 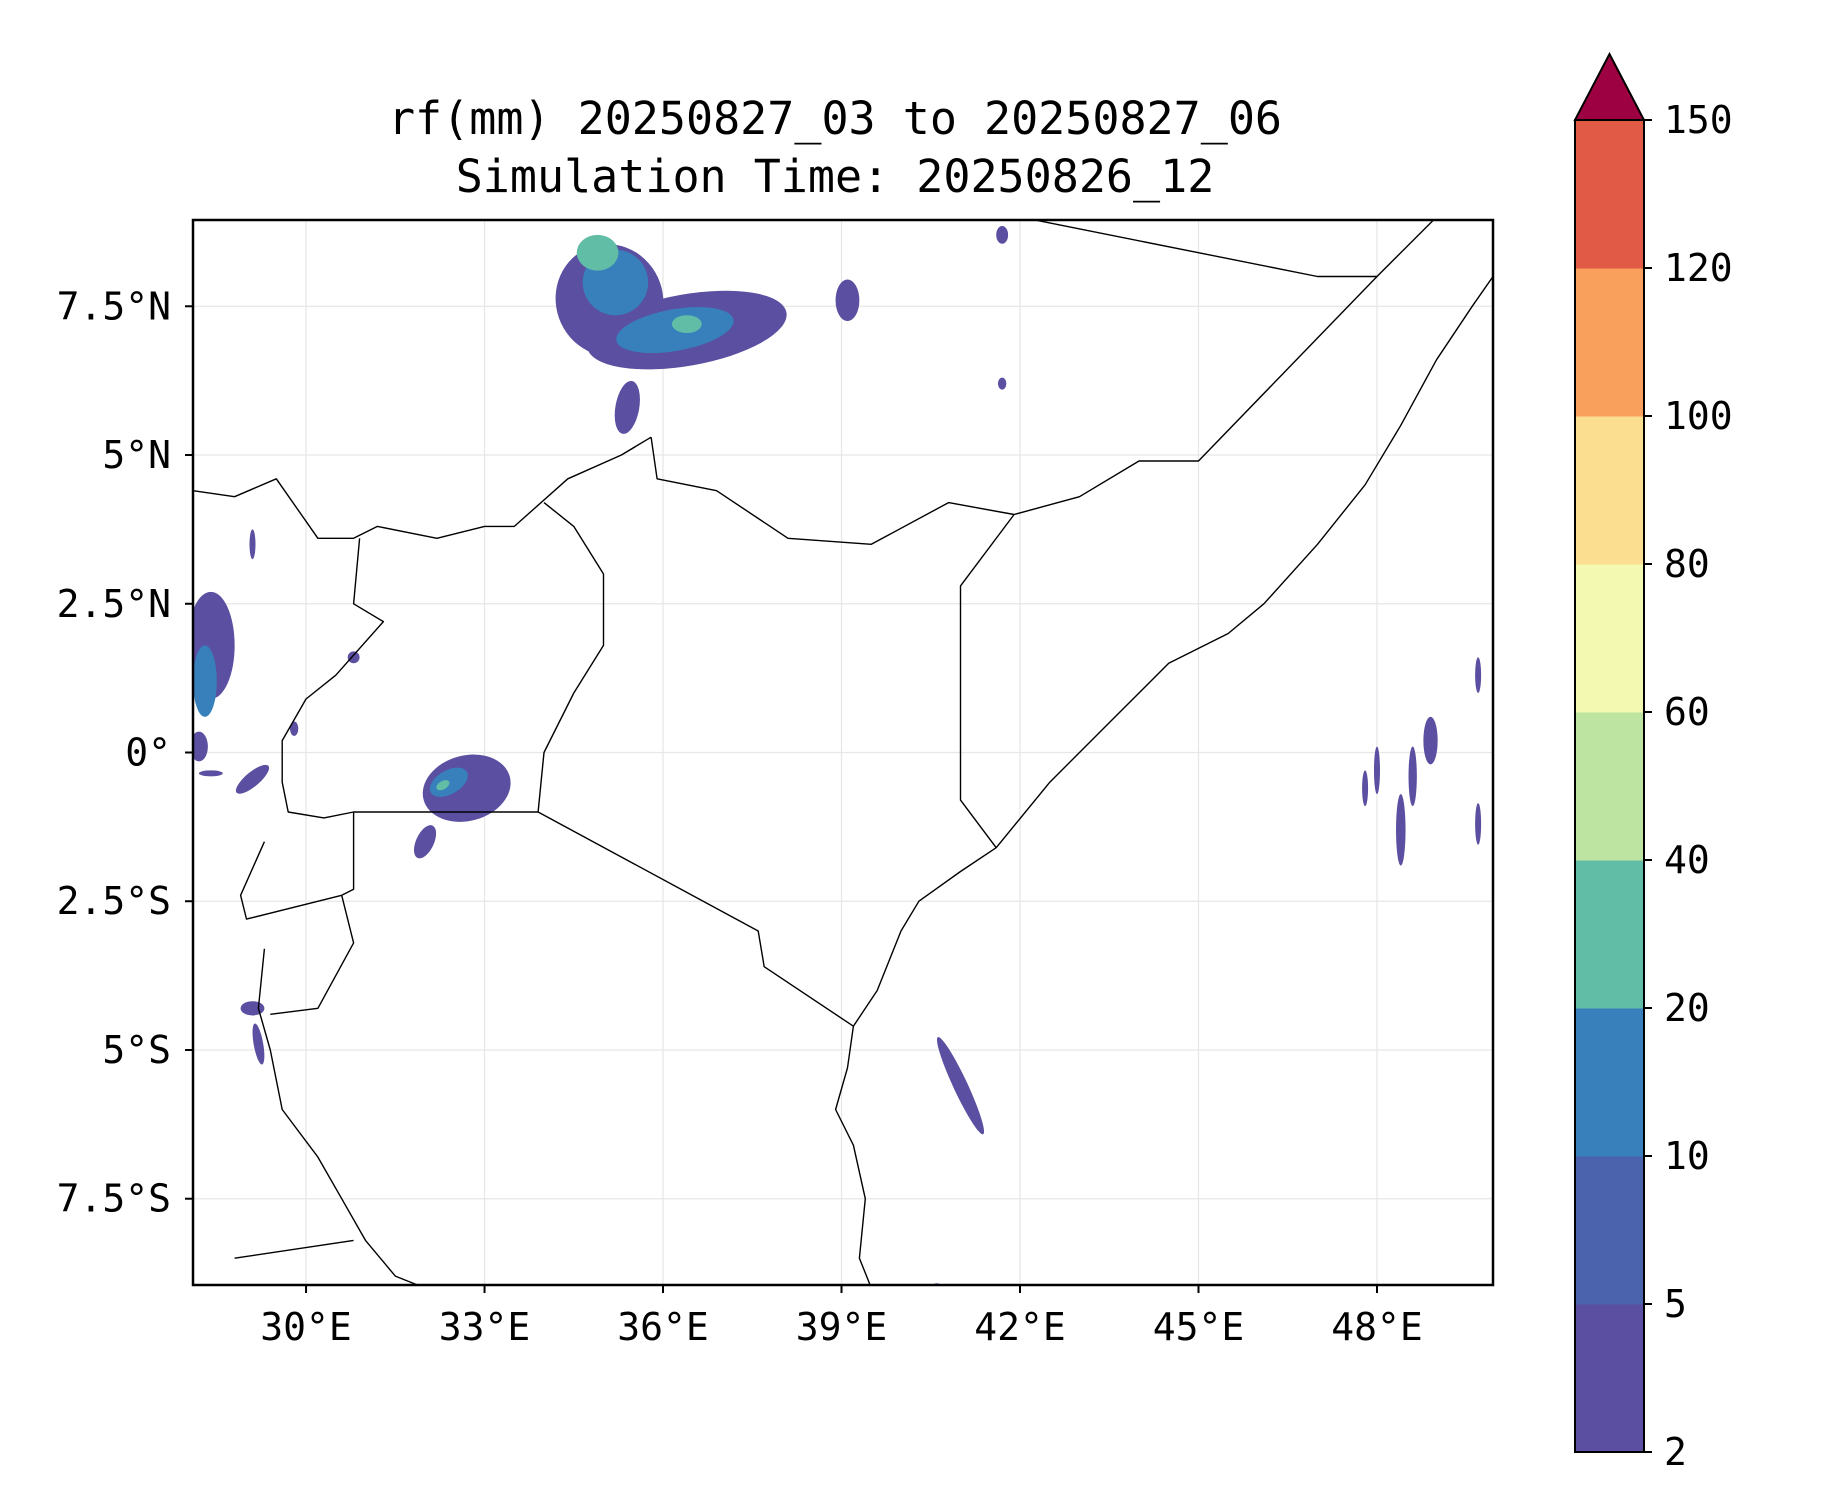 I want to click on colorbar-extend-arrow, so click(x=1609, y=86).